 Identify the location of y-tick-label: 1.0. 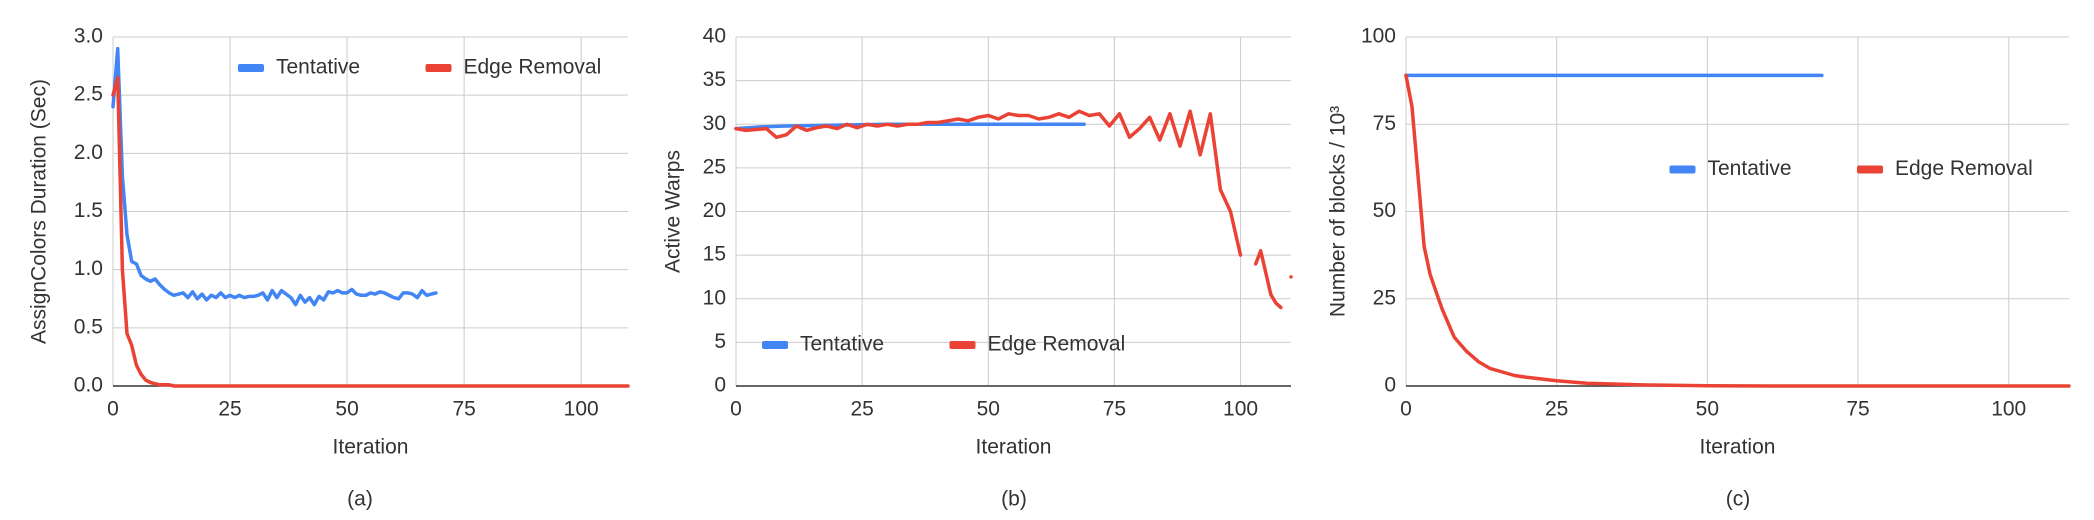
(88, 268).